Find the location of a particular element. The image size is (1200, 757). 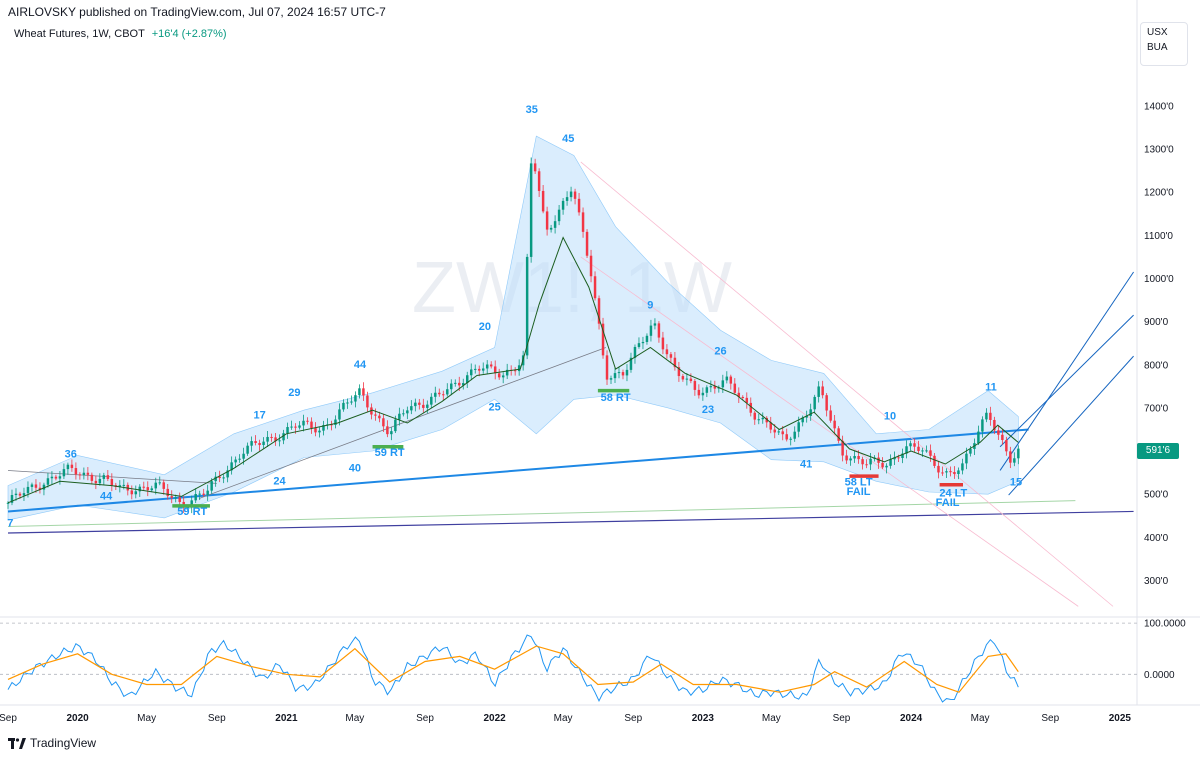

annotation-label: 29 is located at coordinates (294, 393).